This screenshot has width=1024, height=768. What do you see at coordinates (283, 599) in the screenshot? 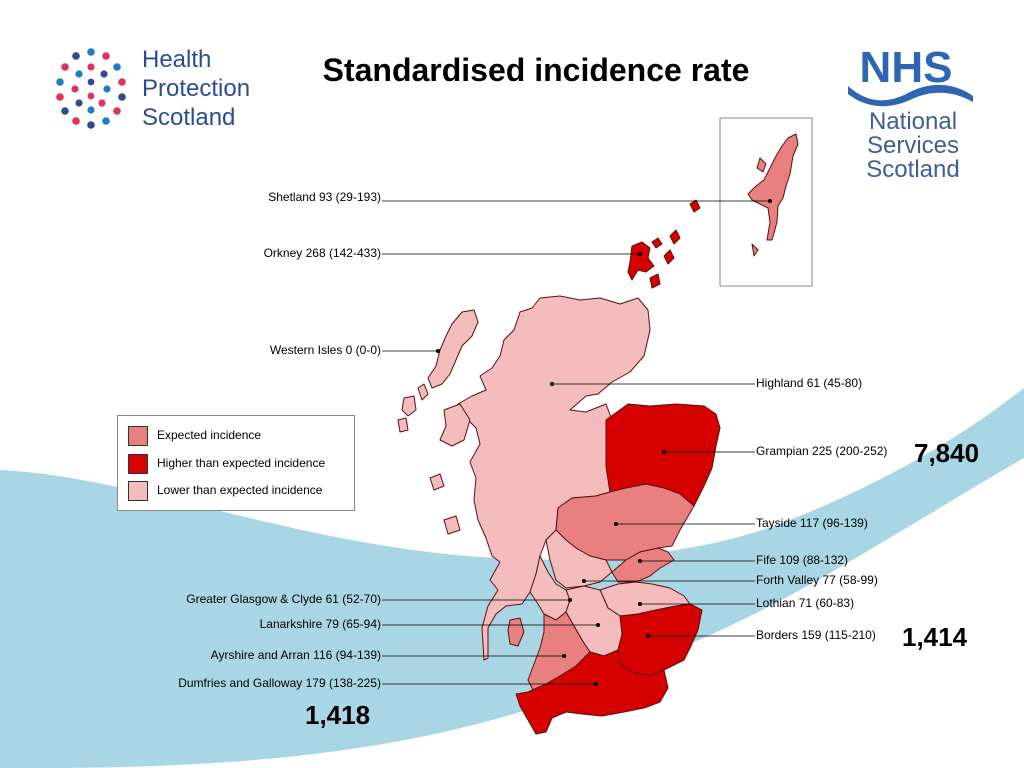
I see `label-greater-glasgow-clyde: Greater Glasgow & Clyde 61 (52-70)` at bounding box center [283, 599].